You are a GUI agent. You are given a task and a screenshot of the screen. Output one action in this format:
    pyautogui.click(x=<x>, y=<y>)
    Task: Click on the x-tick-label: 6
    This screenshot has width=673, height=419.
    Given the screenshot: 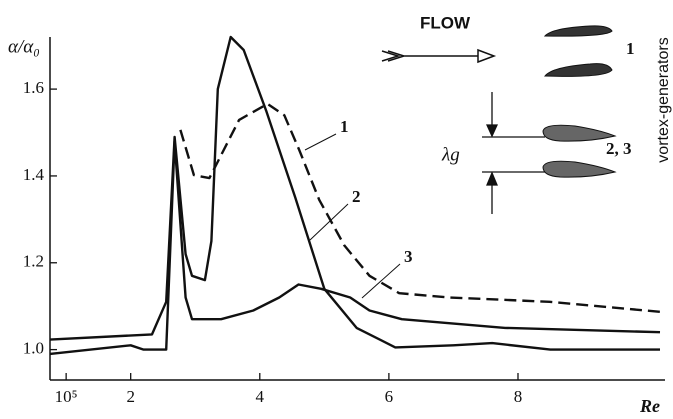 What is the action you would take?
    pyautogui.click(x=389, y=396)
    